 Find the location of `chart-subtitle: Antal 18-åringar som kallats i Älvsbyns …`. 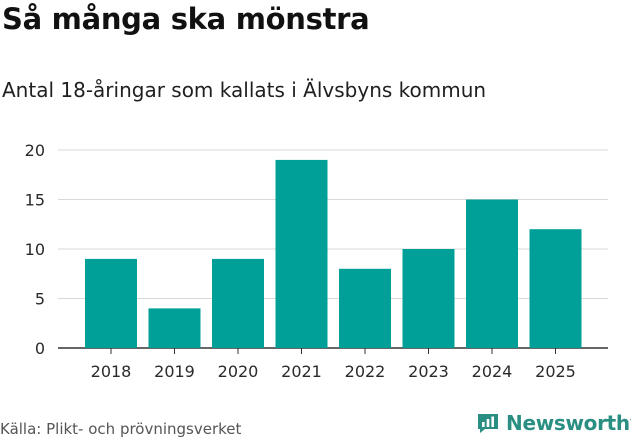

chart-subtitle: Antal 18-åringar som kallats i Älvsbyns … is located at coordinates (244, 90).